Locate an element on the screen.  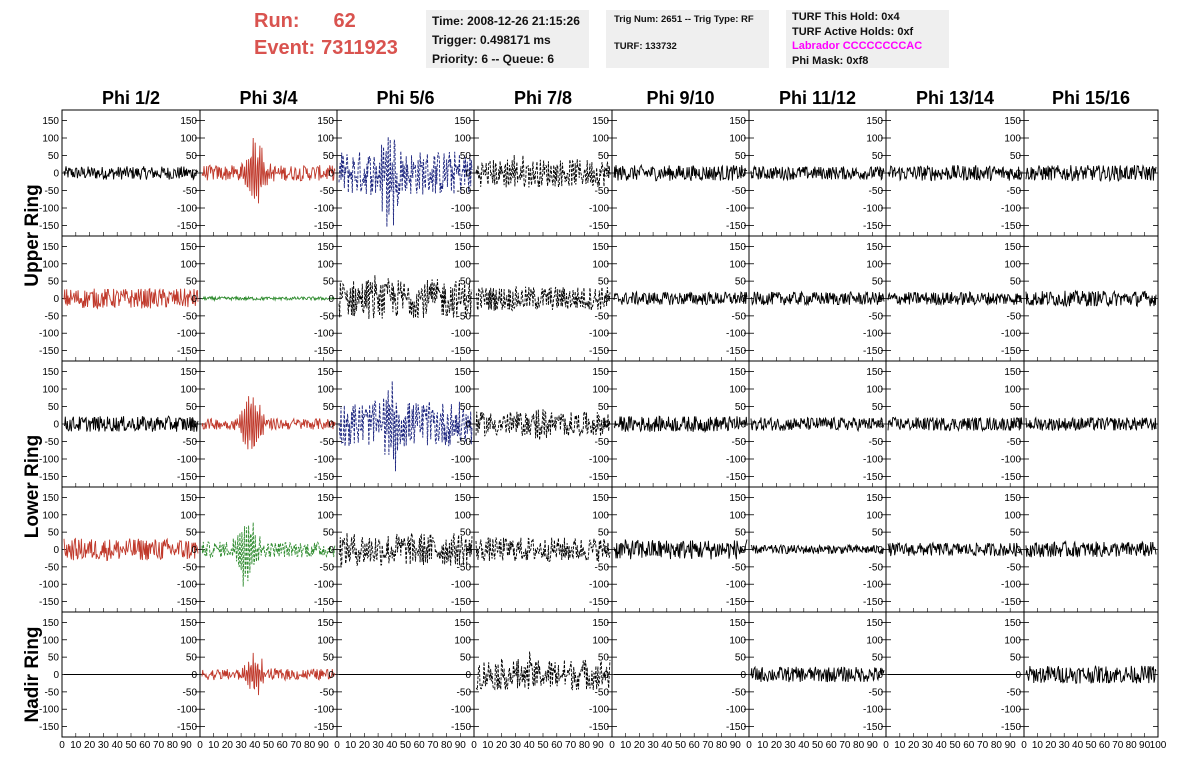
column-header: Phi 11/12 is located at coordinates (817, 98).